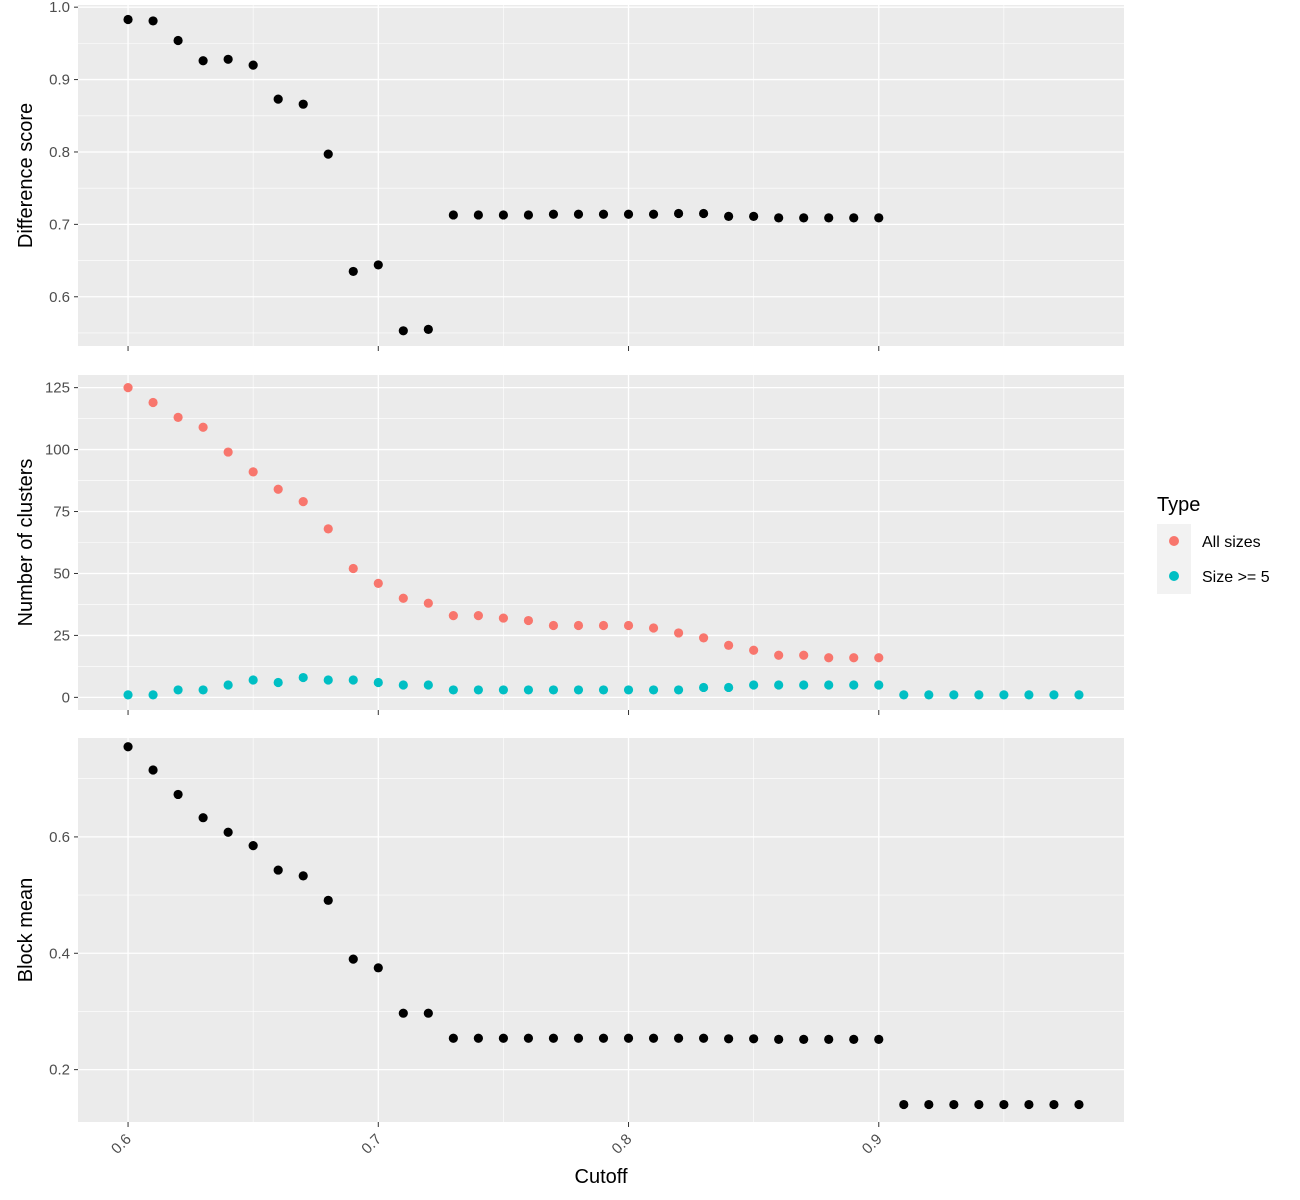 The image size is (1300, 1200). I want to click on y-tick-label: 50, so click(61, 573).